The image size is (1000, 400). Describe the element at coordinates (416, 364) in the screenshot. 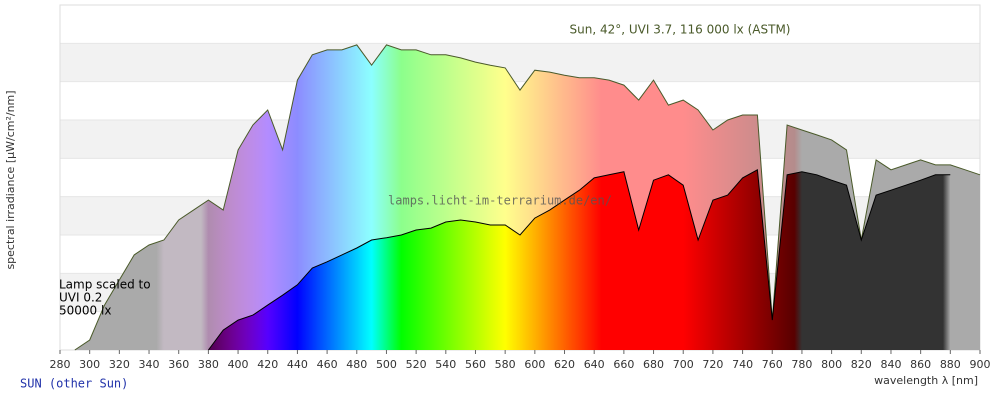

I see `x-tick-label: 520` at that location.